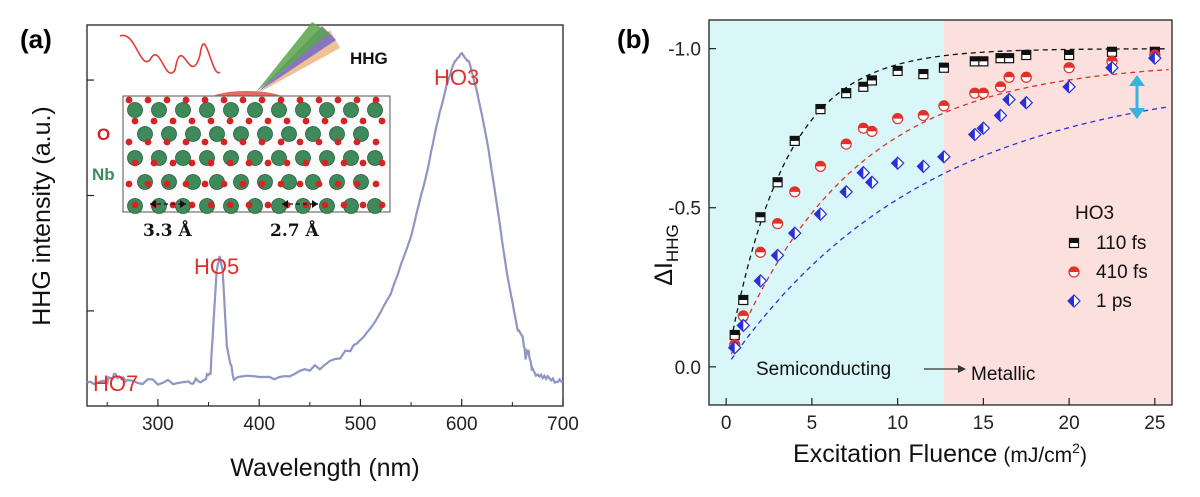 The image size is (1200, 497). I want to click on distance-label-2: 2.7 Å, so click(294, 230).